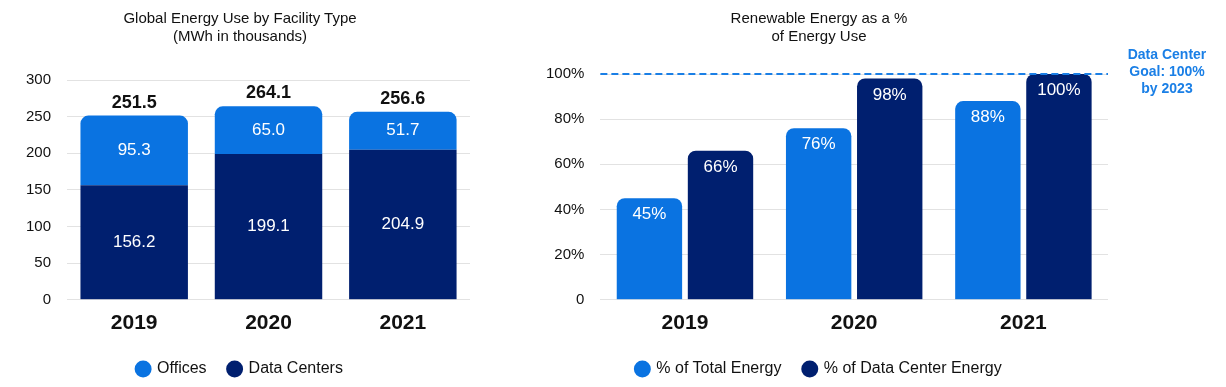  Describe the element at coordinates (819, 27) in the screenshot. I see `chart-title: Renewable Energy as a % of Energy Use` at that location.